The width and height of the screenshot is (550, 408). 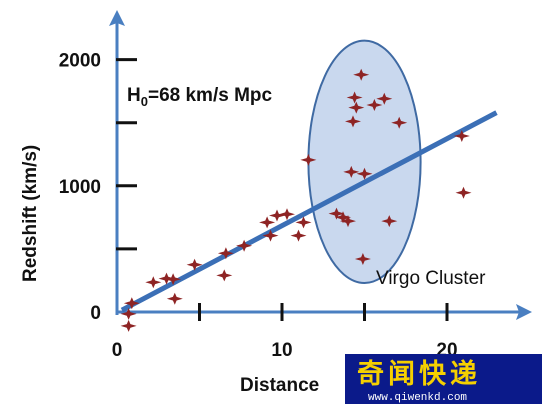 What do you see at coordinates (126, 154) in the screenshot?
I see `y-ticks` at bounding box center [126, 154].